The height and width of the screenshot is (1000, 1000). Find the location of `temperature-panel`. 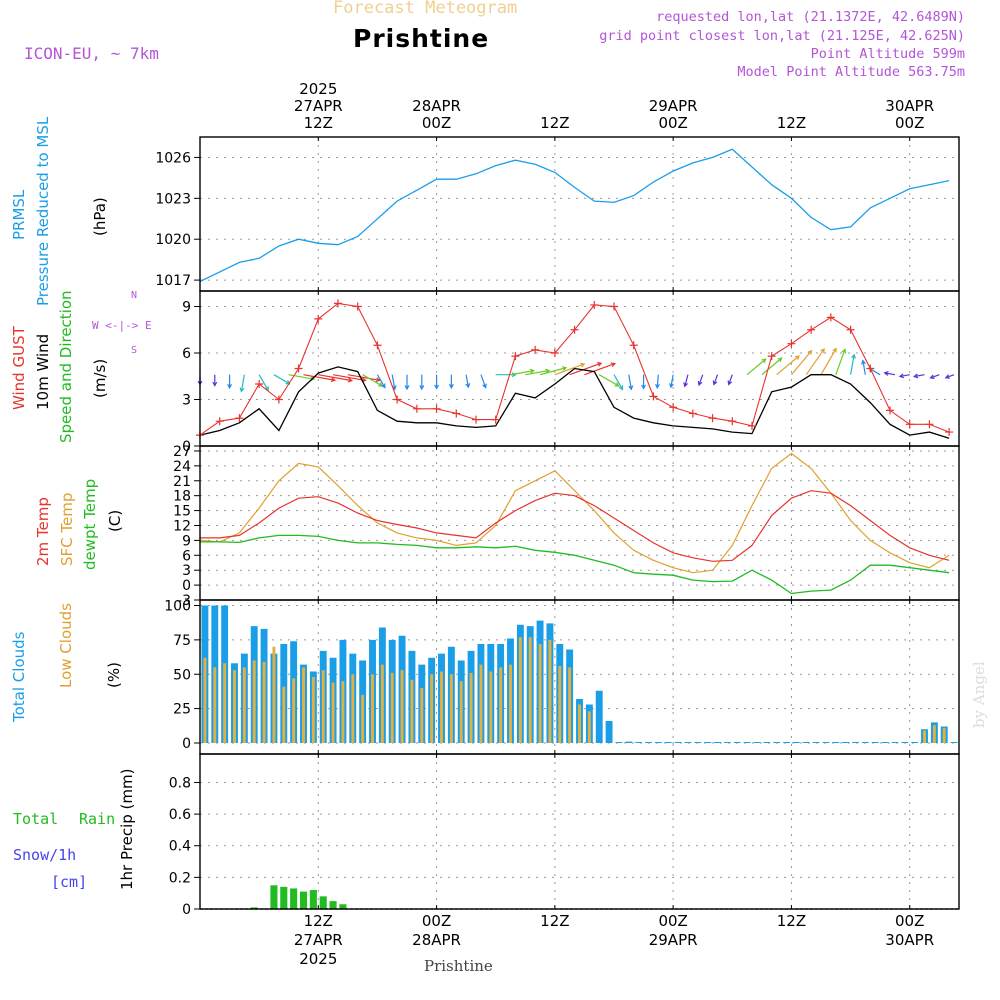

temperature-panel is located at coordinates (576, 523).